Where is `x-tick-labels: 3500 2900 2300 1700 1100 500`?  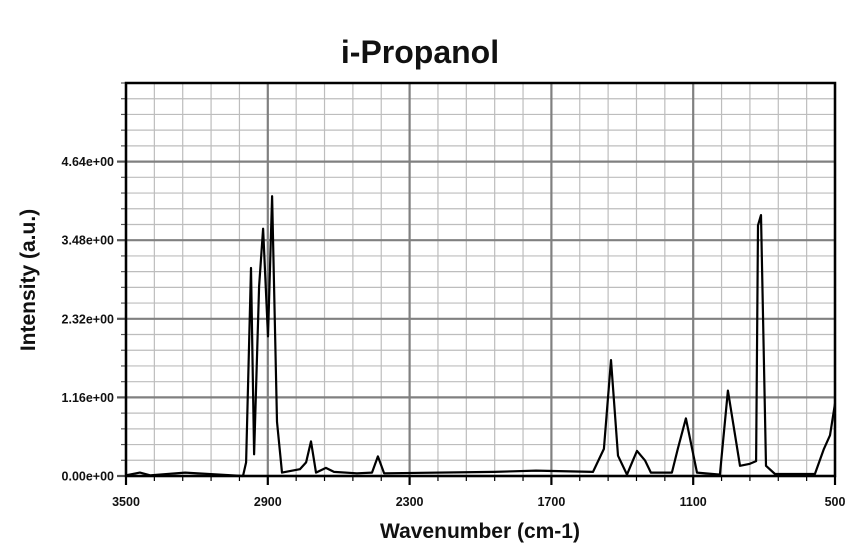 x-tick-labels: 3500 2900 2300 1700 1100 500 is located at coordinates (478, 502).